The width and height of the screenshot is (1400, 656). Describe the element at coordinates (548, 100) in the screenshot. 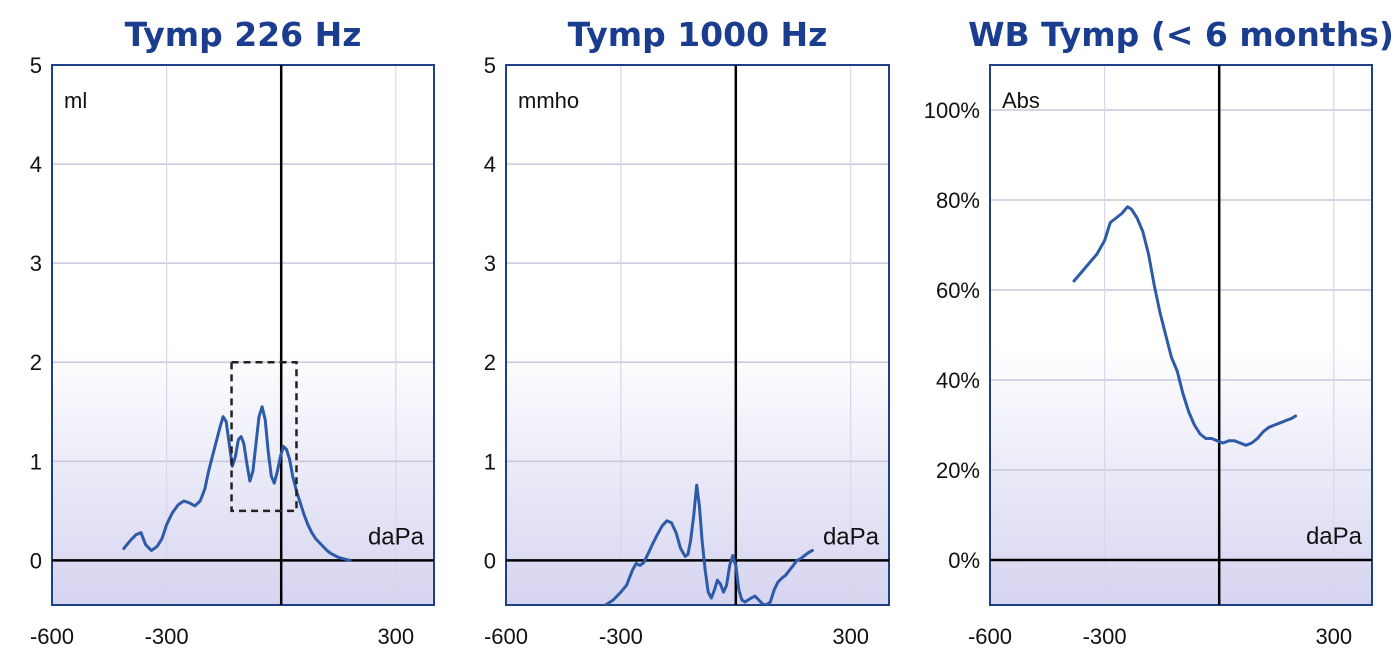

I see `unit-label: mmho` at that location.